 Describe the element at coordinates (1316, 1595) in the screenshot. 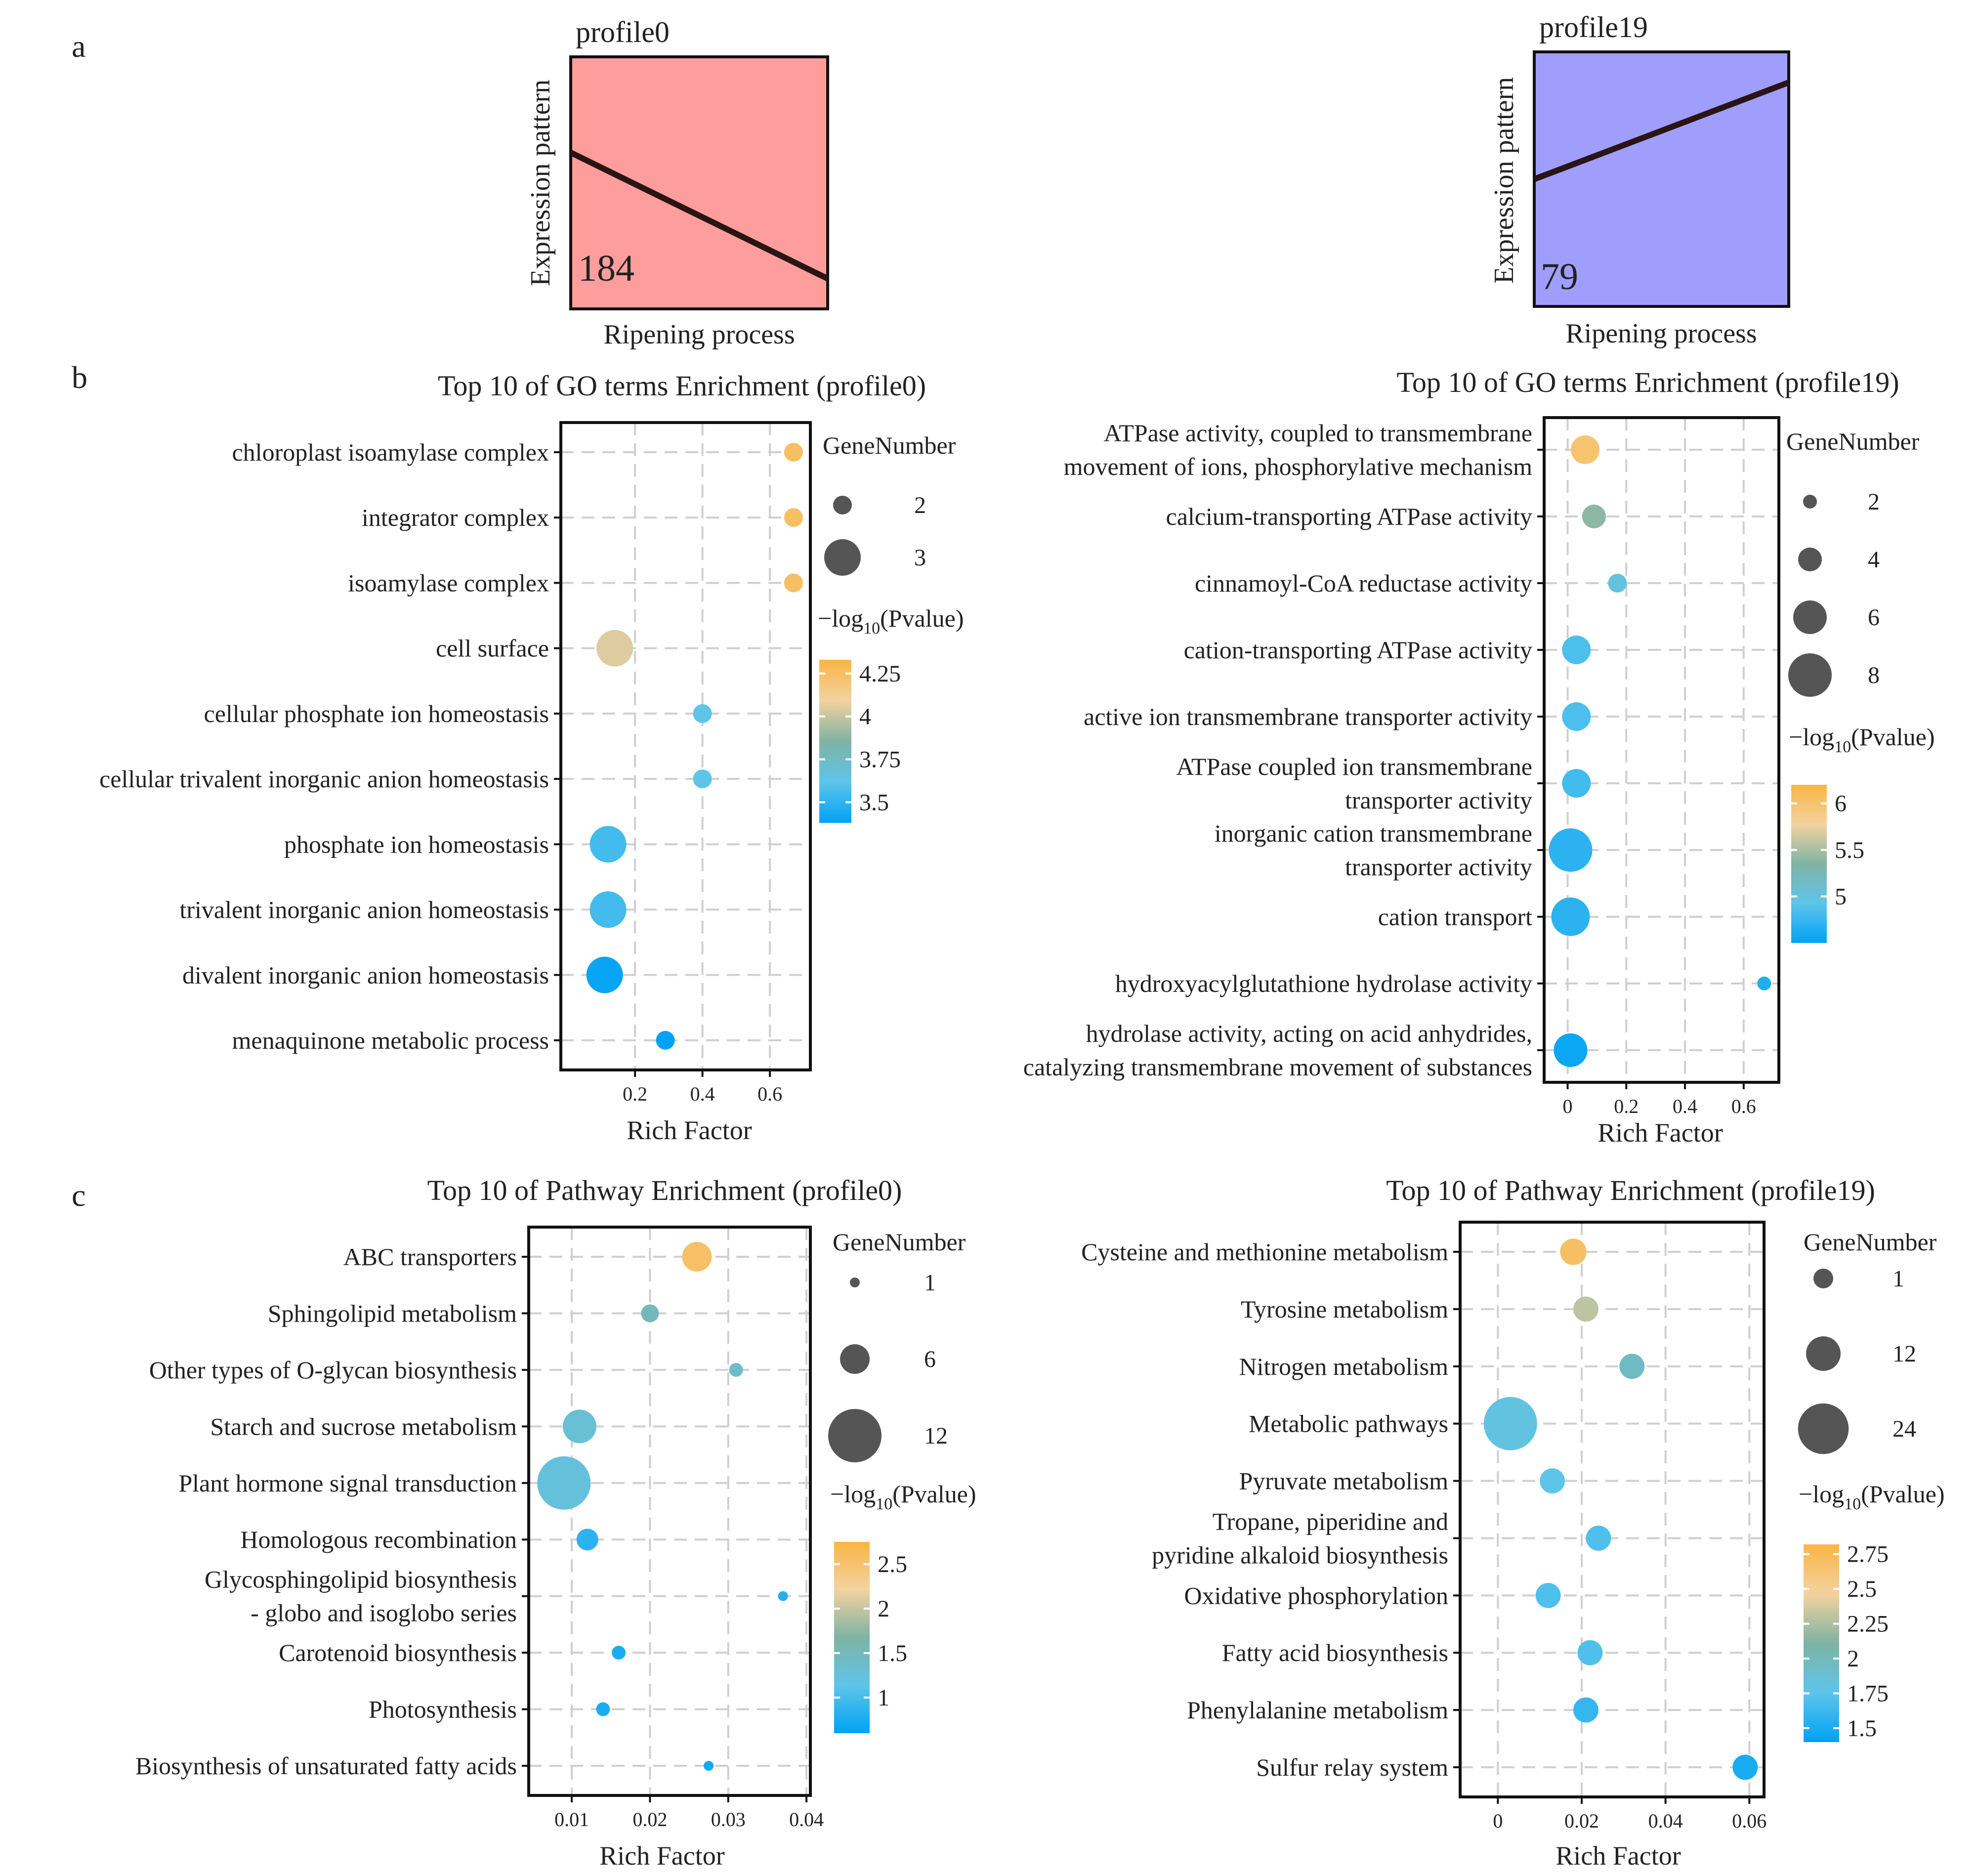

I see `term-label: Oxidative phosphorylation` at that location.